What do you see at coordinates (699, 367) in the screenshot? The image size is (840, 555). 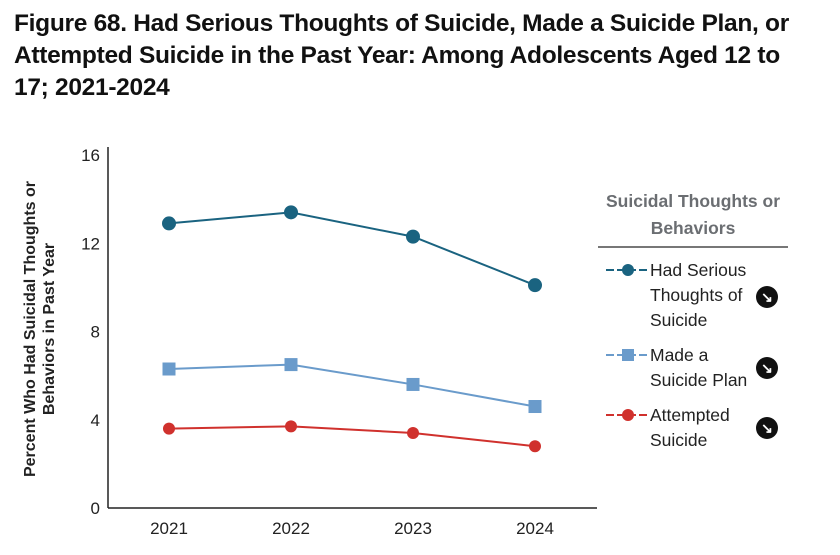 I see `legend-label: Made a Suicide Plan` at bounding box center [699, 367].